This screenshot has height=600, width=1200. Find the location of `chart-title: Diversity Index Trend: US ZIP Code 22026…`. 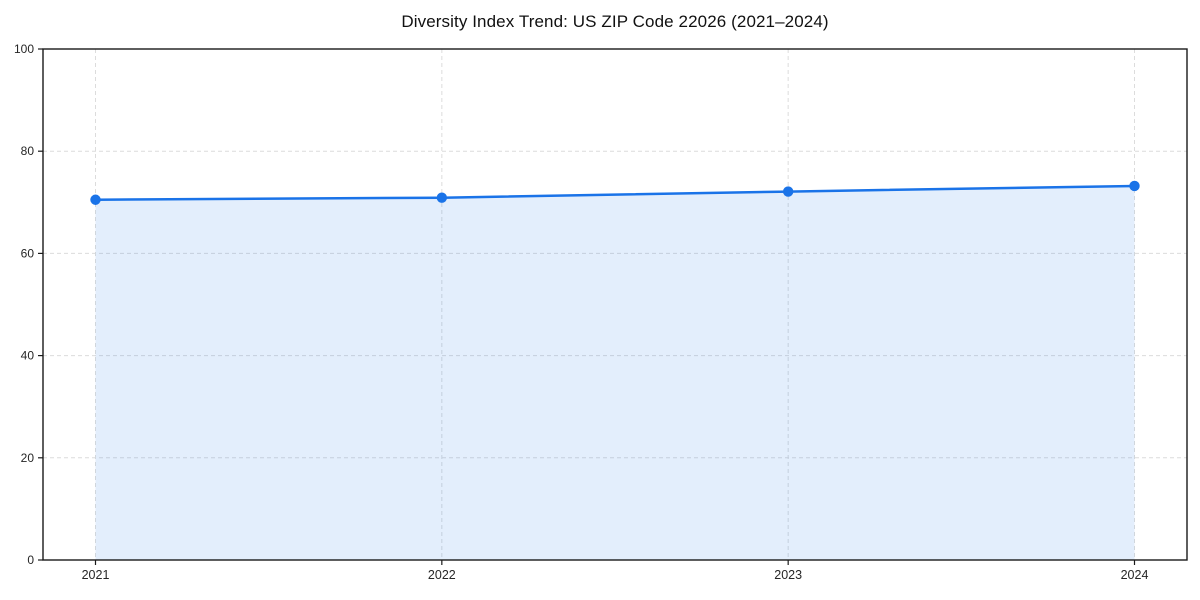

chart-title: Diversity Index Trend: US ZIP Code 22026… is located at coordinates (615, 21).